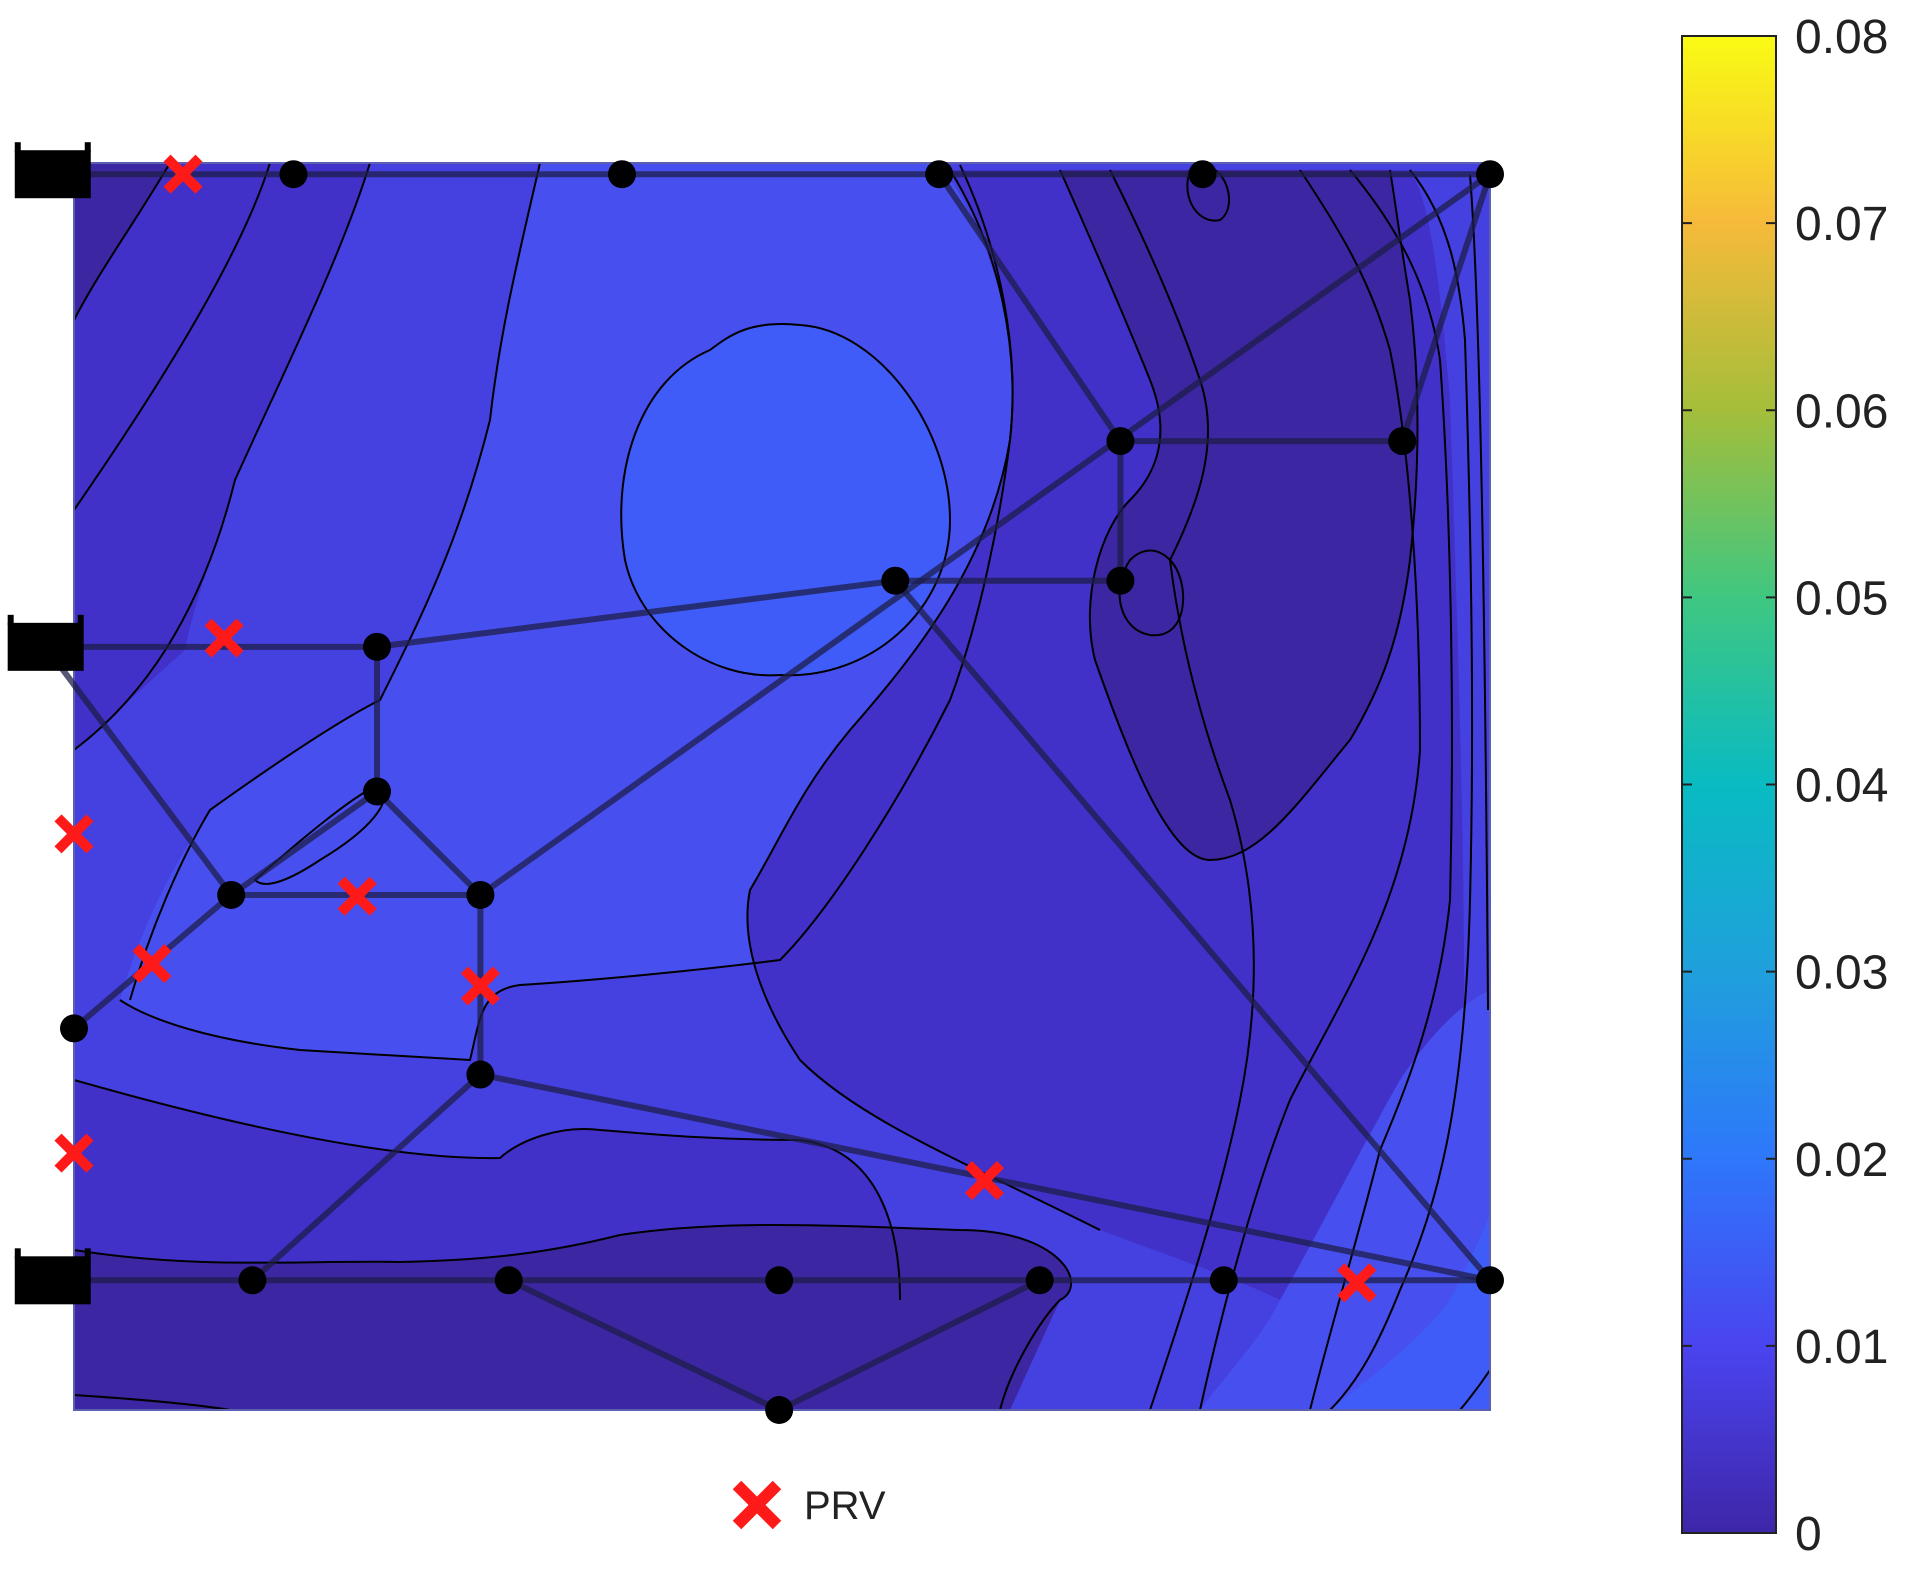 This screenshot has width=1923, height=1590. I want to click on colorbar-gradient, so click(1729, 784).